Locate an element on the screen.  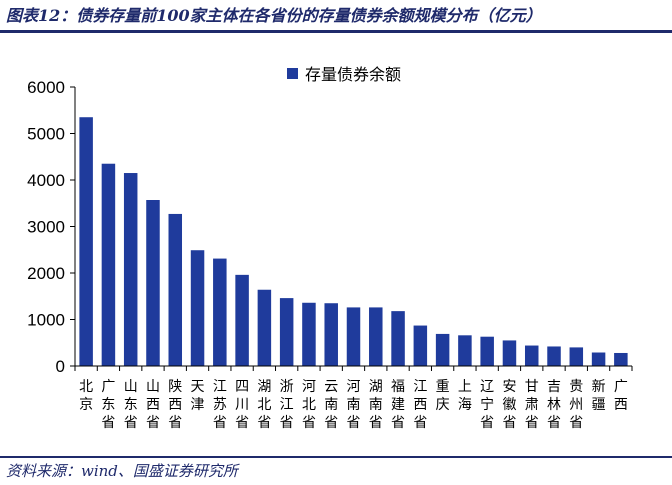
source-note: 资料来源：wind、国盛证券研究所 is located at coordinates (122, 471).